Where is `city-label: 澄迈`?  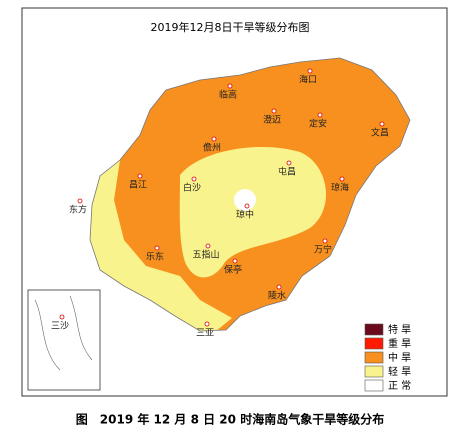
city-label: 澄迈 is located at coordinates (272, 120).